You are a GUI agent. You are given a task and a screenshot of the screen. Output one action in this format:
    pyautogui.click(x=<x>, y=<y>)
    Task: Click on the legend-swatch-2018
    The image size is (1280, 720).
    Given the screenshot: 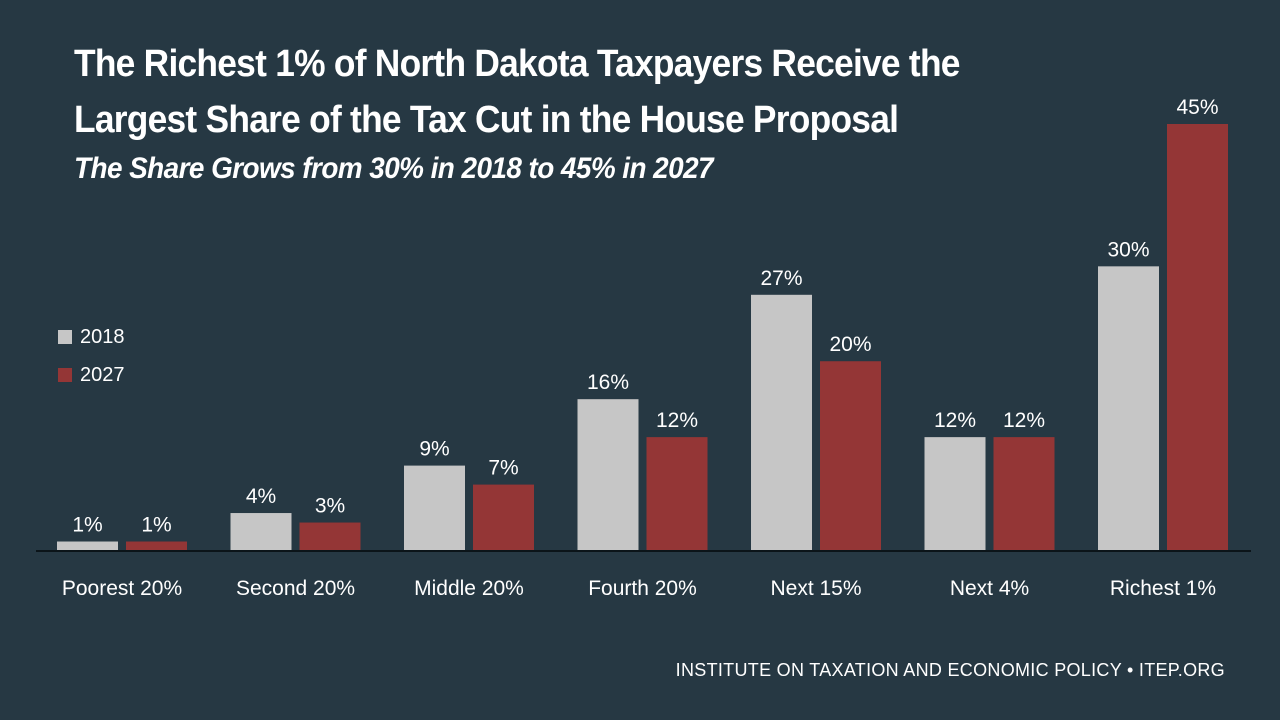 What is the action you would take?
    pyautogui.click(x=65, y=337)
    